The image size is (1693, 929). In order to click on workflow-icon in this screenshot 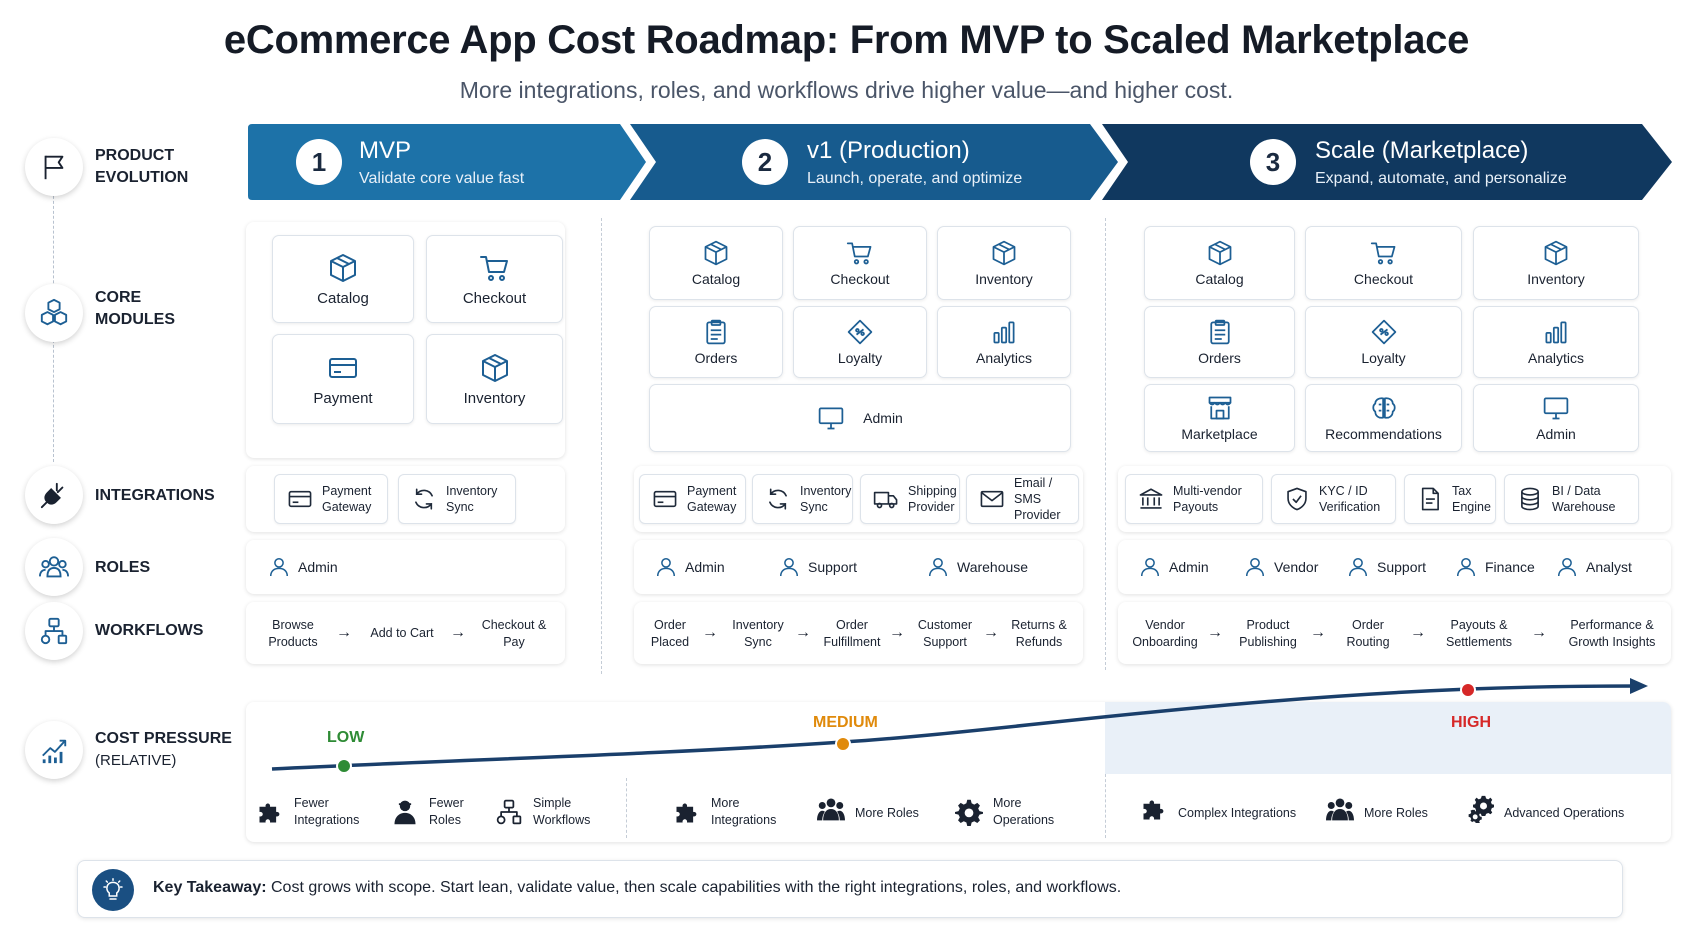, I will do `click(509, 812)`.